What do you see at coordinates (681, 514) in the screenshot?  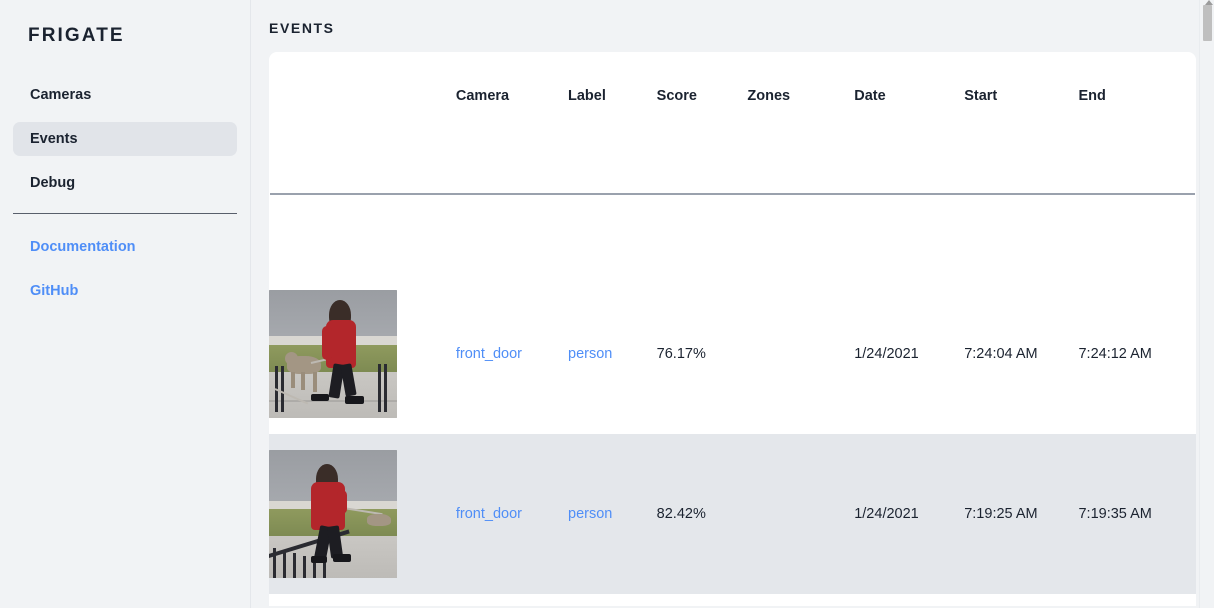 I see `event-score: 82.42%` at bounding box center [681, 514].